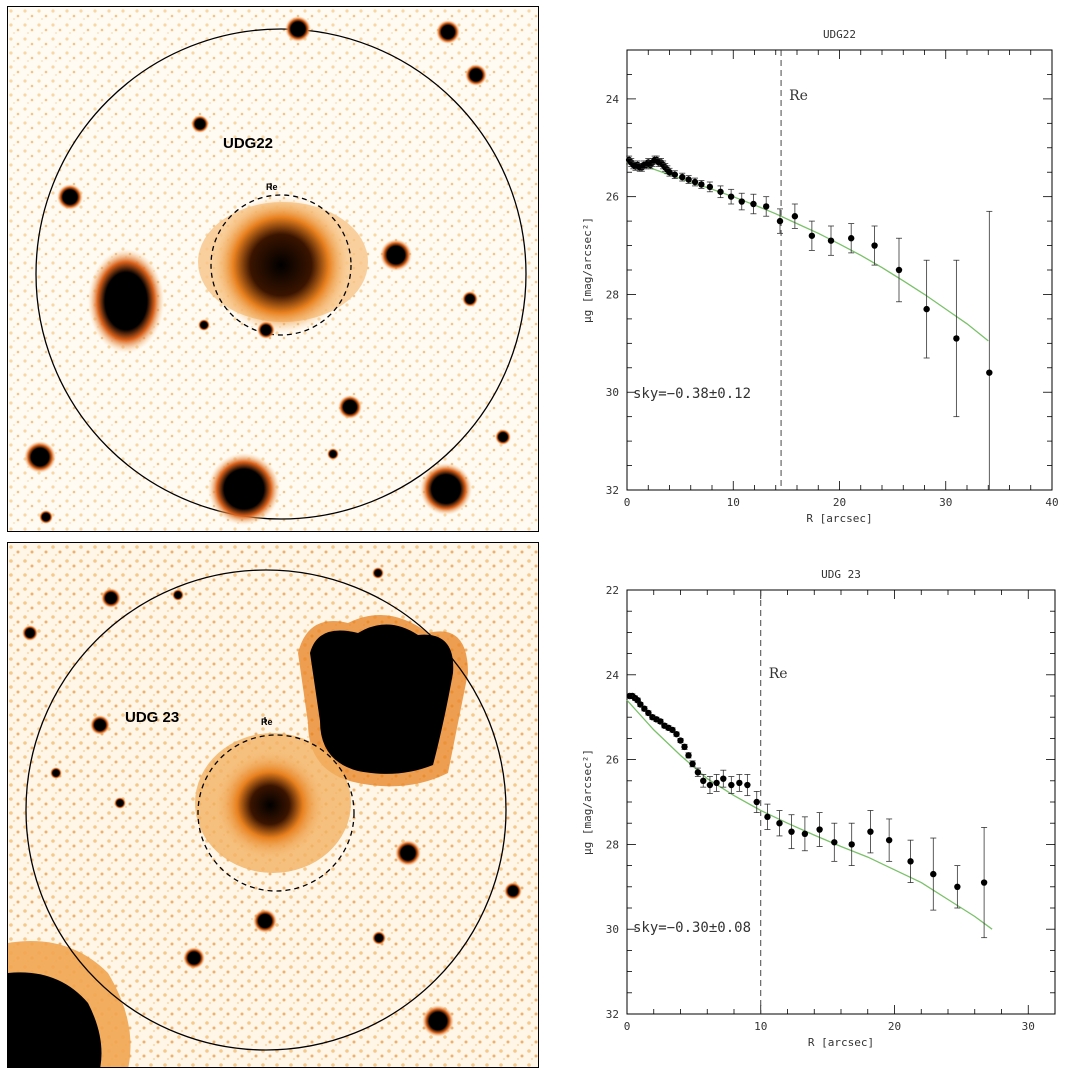 The width and height of the screenshot is (1068, 1070). What do you see at coordinates (267, 722) in the screenshot?
I see `udg23-re-label: Re` at bounding box center [267, 722].